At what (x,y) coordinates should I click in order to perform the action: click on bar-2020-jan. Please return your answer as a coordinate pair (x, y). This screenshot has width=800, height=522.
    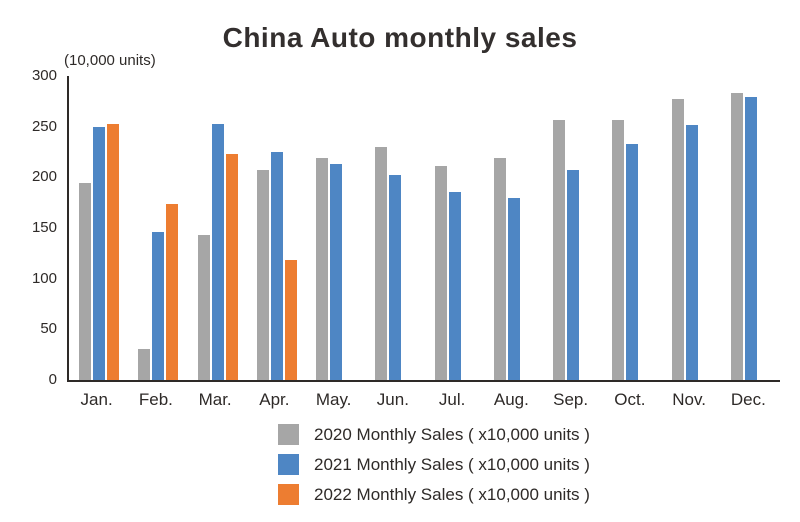
    Looking at the image, I should click on (85, 281).